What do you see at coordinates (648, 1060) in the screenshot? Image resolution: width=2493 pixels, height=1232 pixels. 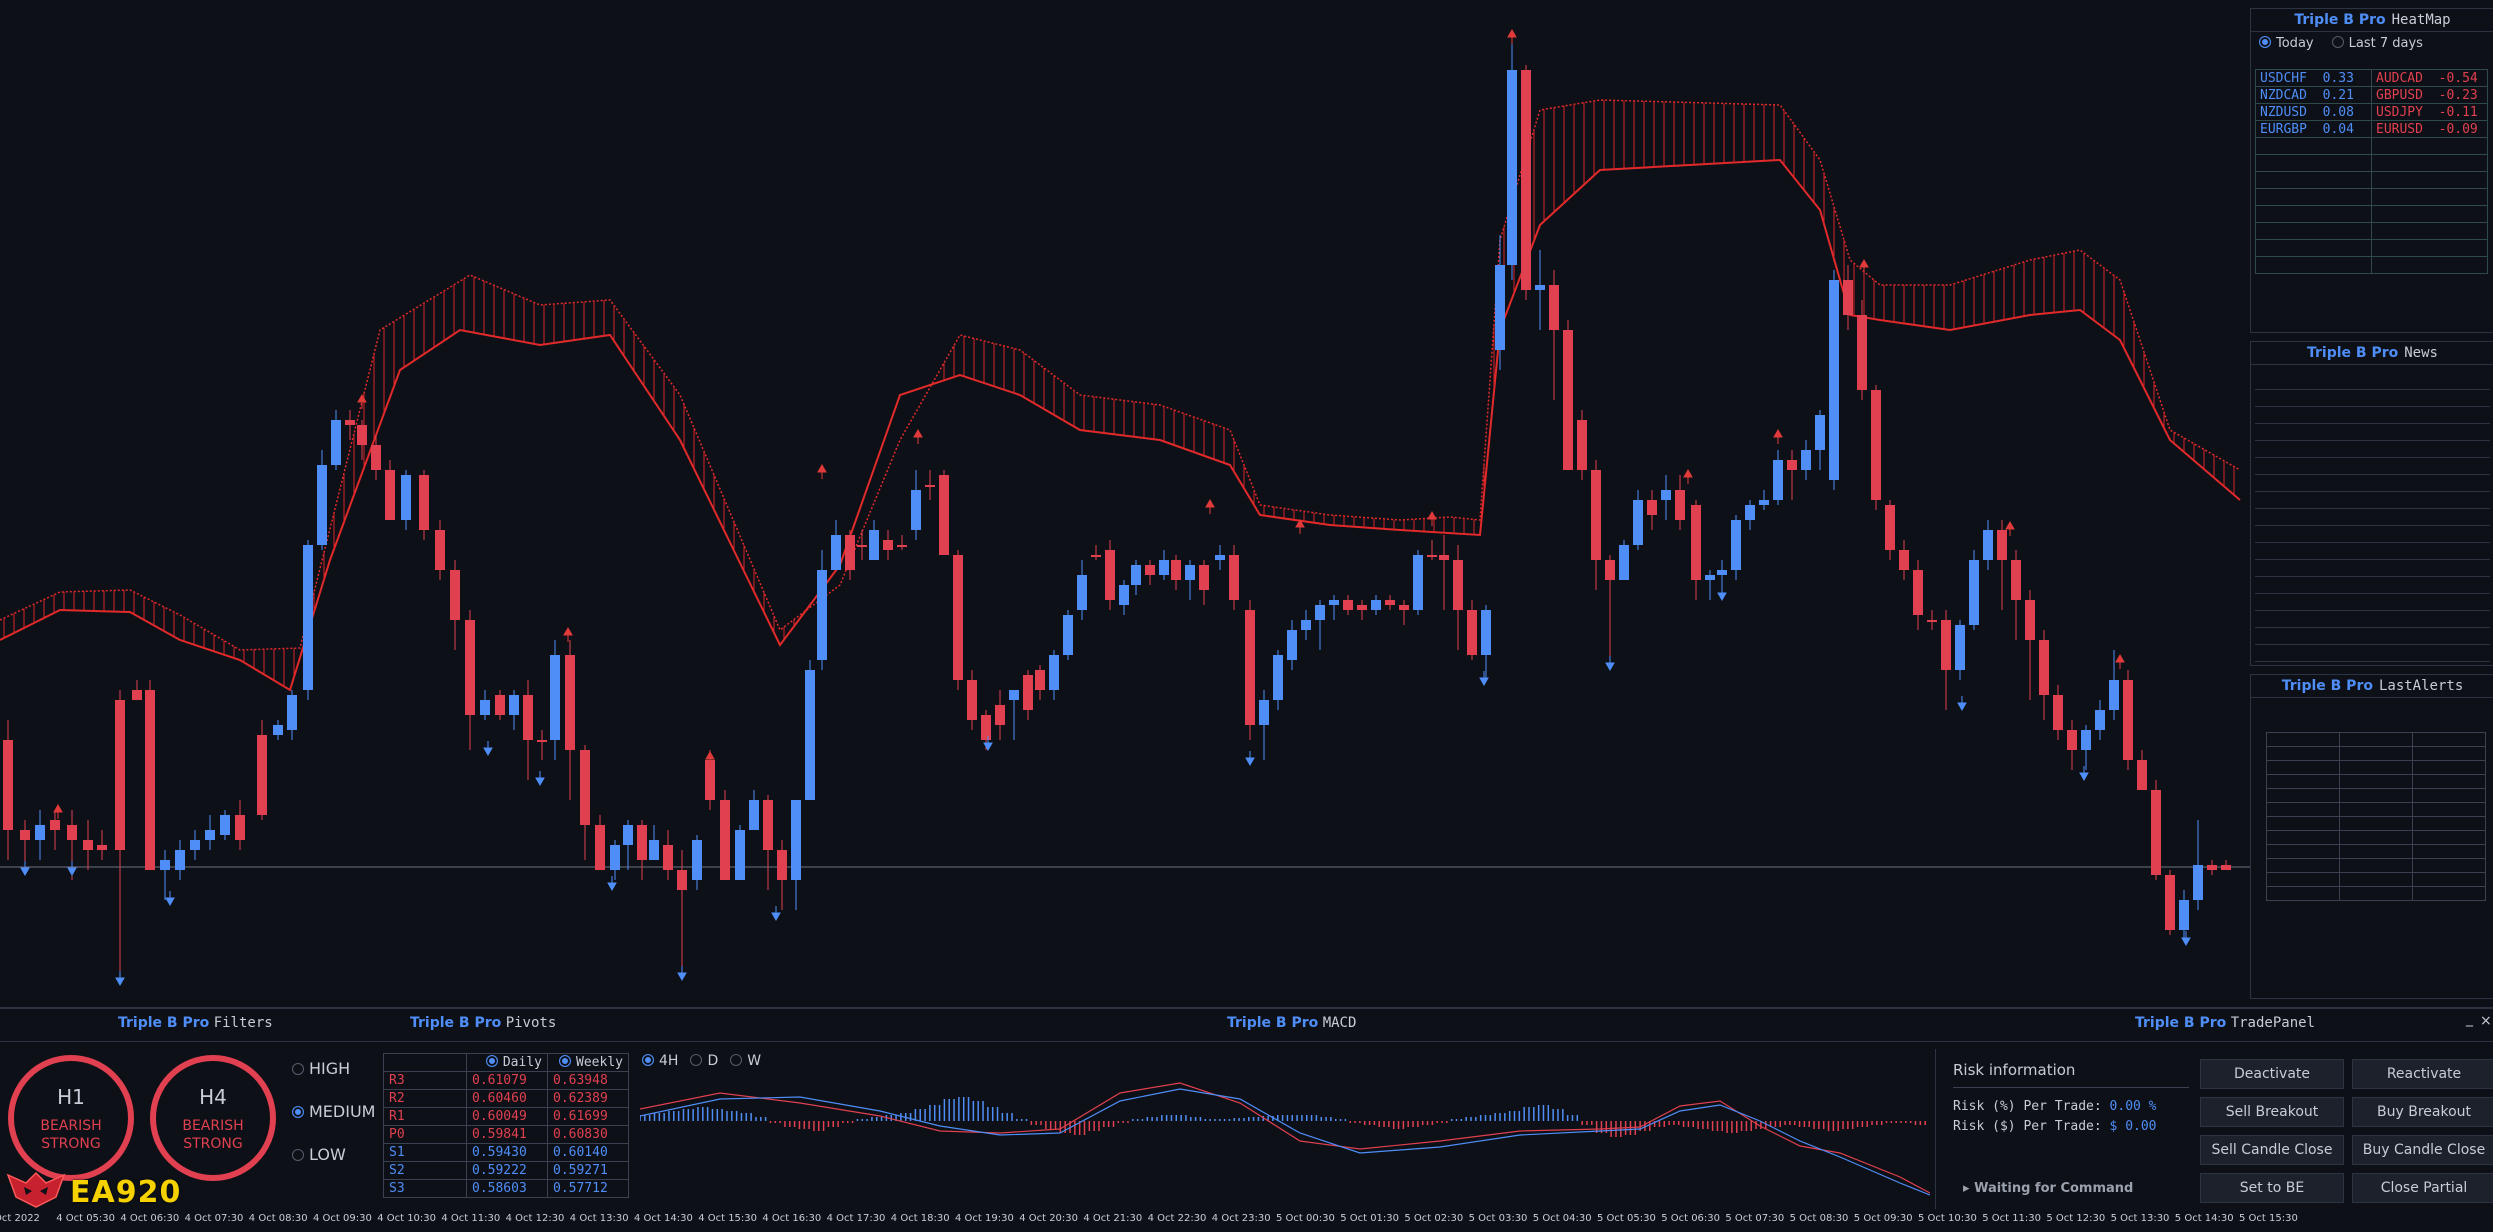 I see `radio-on-icon` at bounding box center [648, 1060].